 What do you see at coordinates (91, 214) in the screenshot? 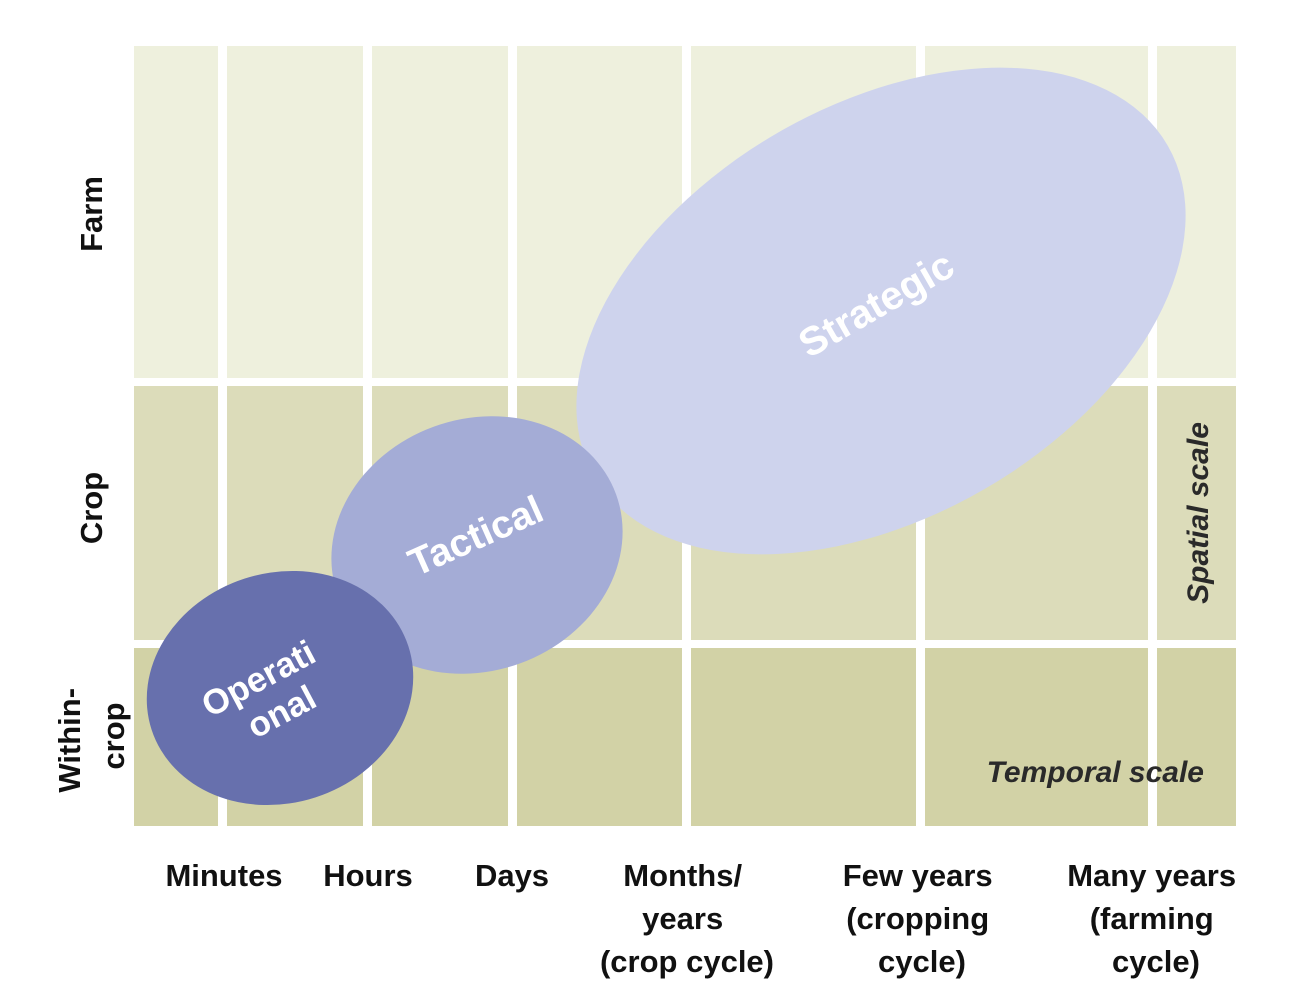
I see `spatial-label-farm: Farm` at bounding box center [91, 214].